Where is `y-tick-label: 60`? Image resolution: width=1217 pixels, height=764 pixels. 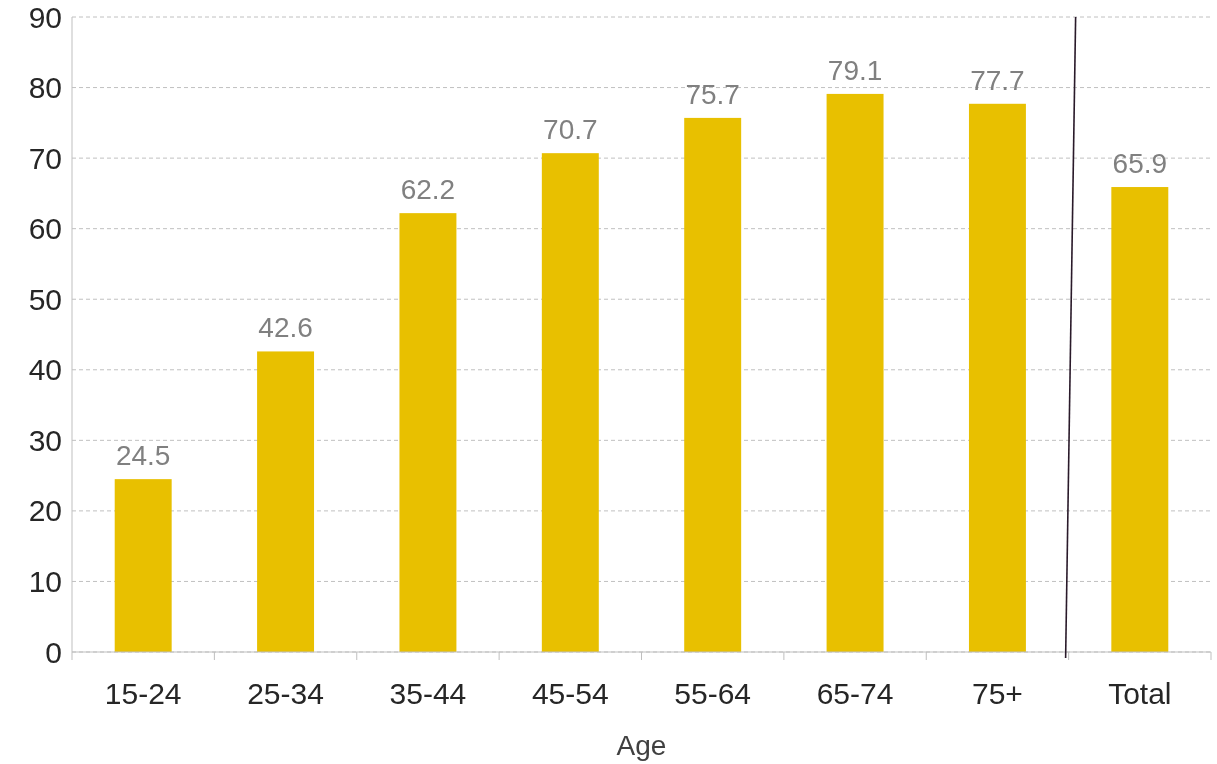 y-tick-label: 60 is located at coordinates (45, 229).